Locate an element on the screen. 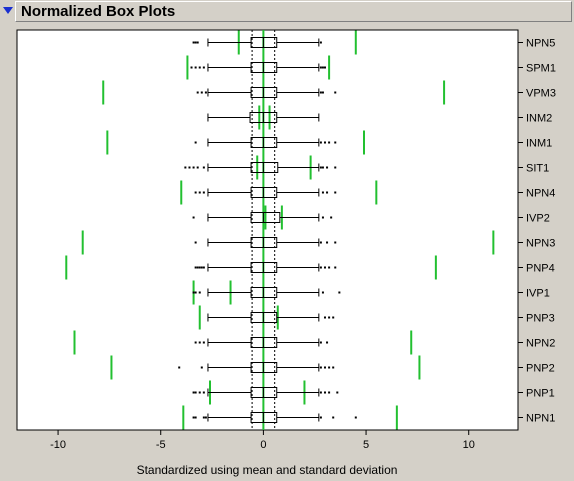 This screenshot has height=481, width=574. box-pnp4 is located at coordinates (265, 267).